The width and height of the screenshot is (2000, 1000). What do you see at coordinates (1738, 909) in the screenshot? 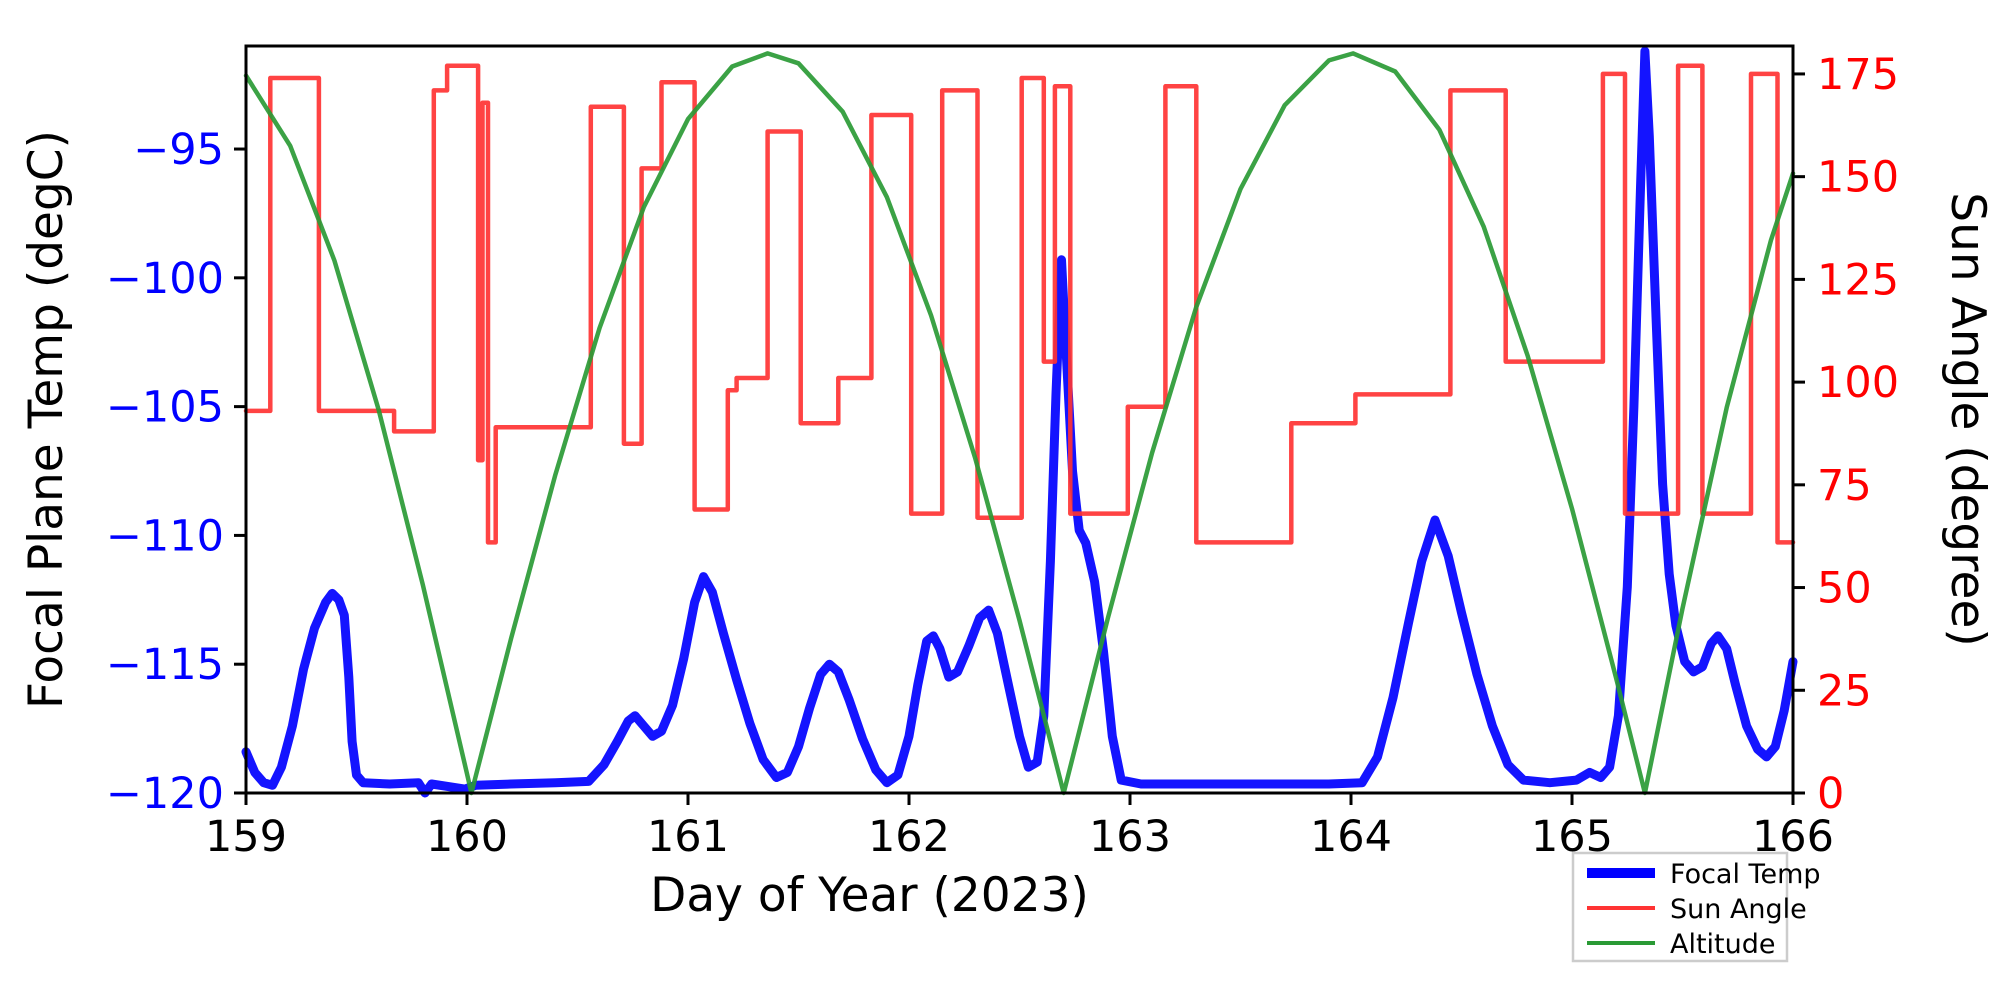
I see `legend-label-sun-angle: Sun Angle` at bounding box center [1738, 909].